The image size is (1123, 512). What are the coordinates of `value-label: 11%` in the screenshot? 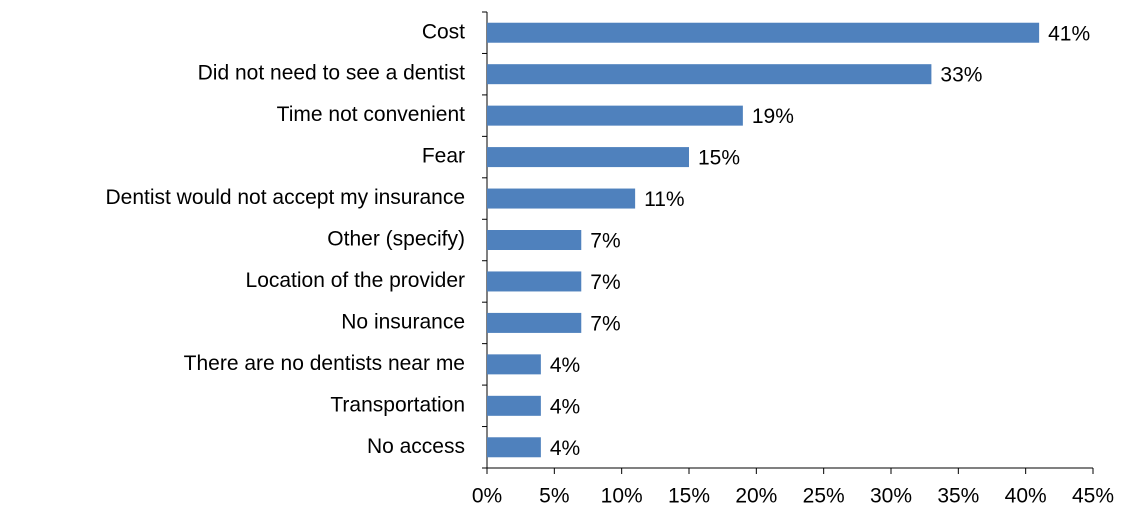 It's located at (664, 199).